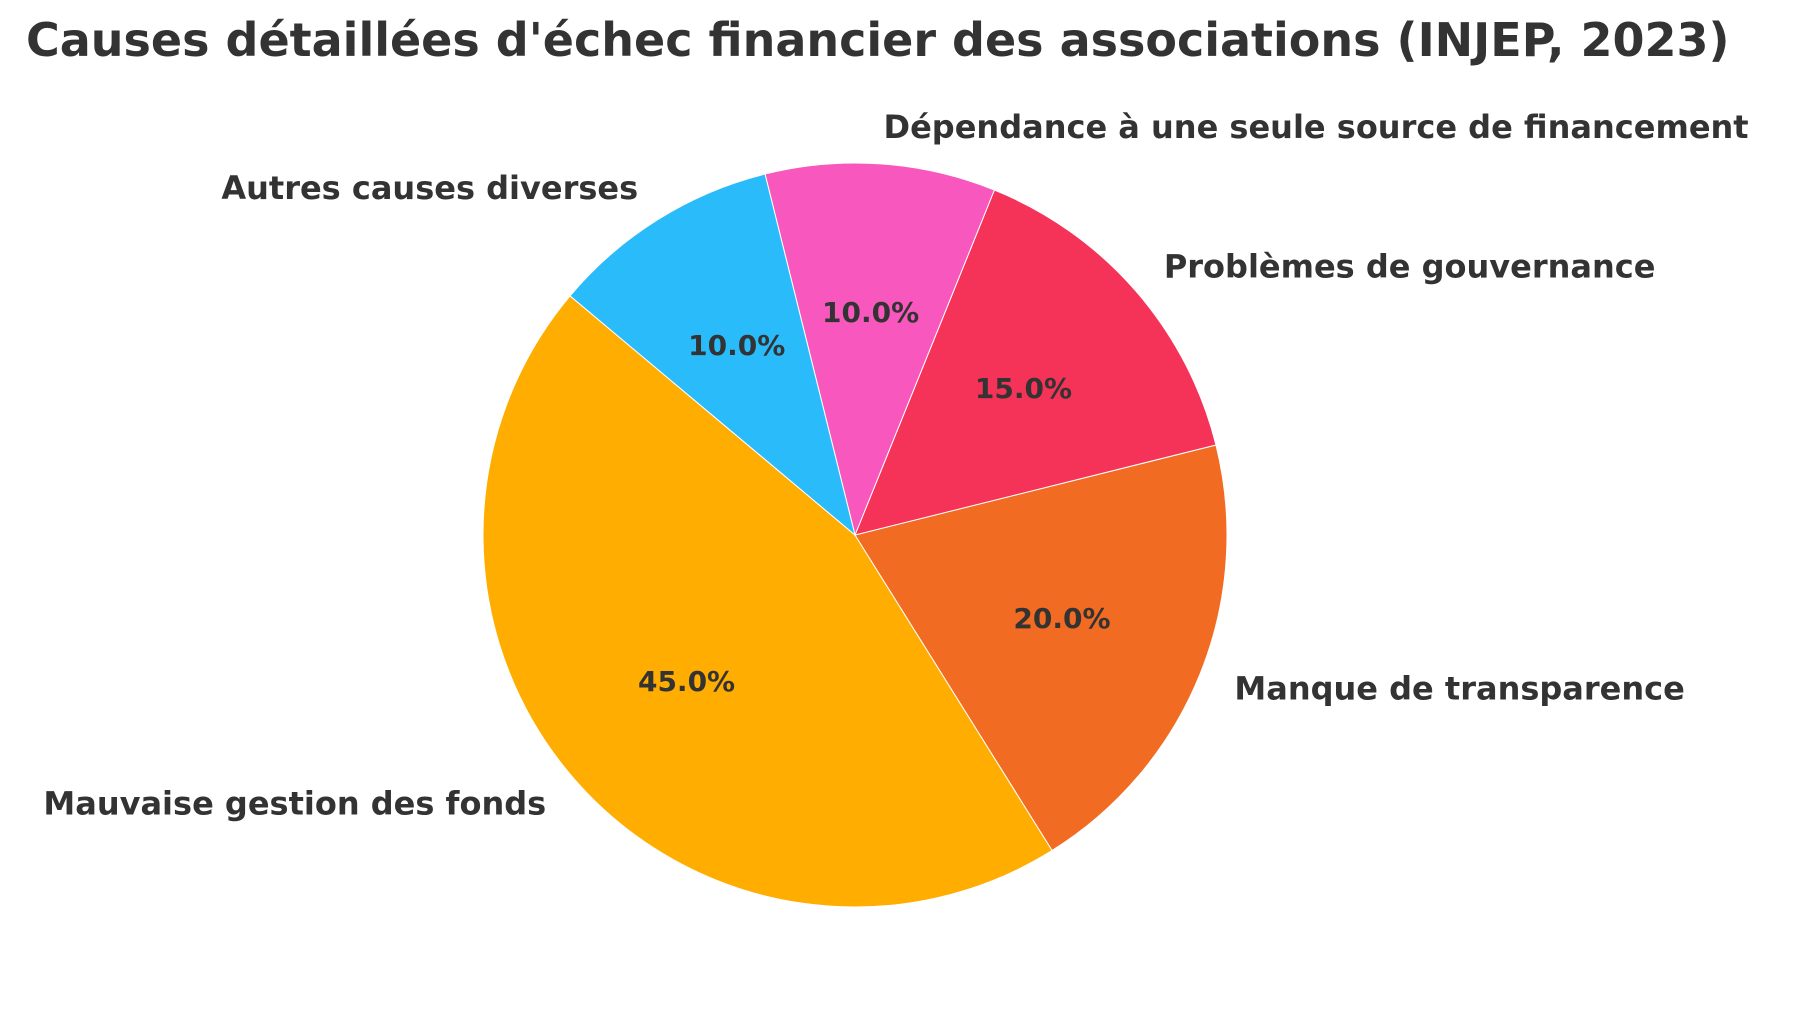  I want to click on pie-slice-autres-causes-diverses, so click(712, 355).